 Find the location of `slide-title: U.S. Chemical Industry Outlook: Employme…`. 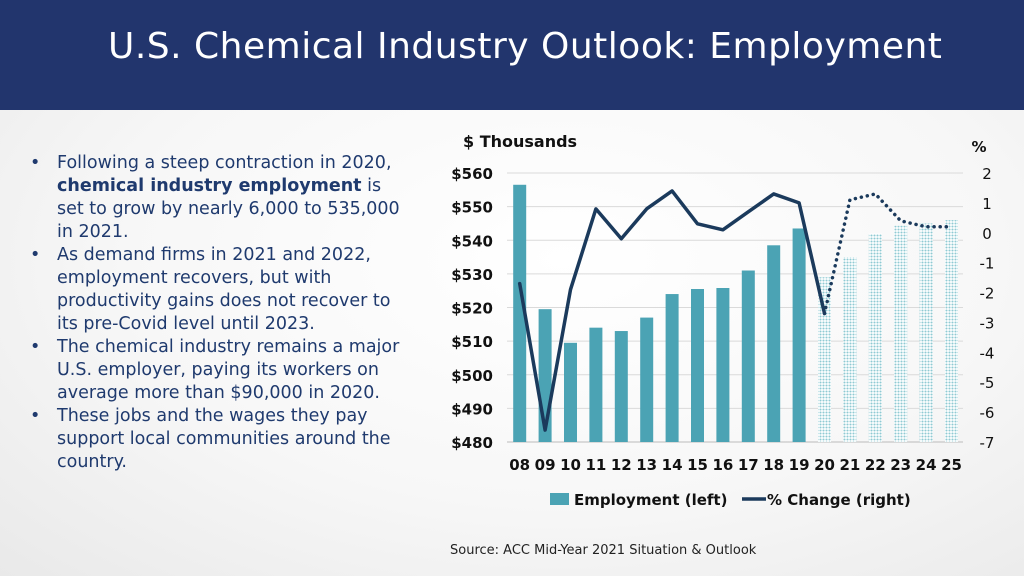

slide-title: U.S. Chemical Industry Outlook: Employme… is located at coordinates (525, 46).